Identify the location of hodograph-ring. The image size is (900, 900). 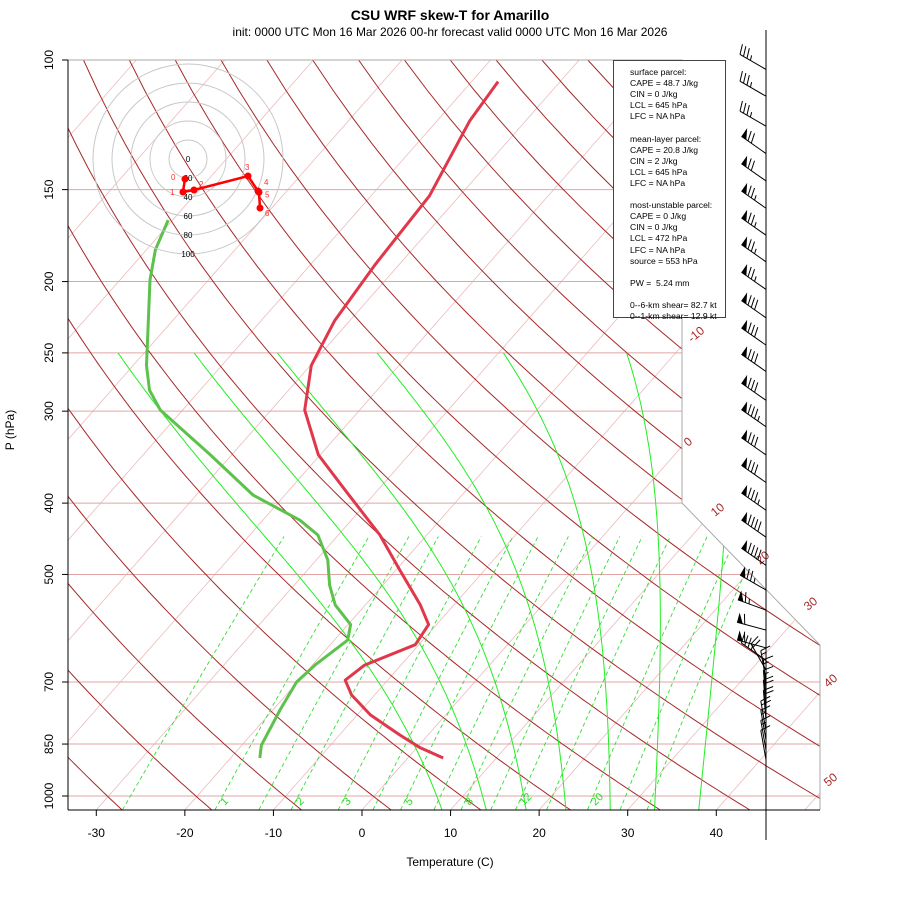
(188, 159).